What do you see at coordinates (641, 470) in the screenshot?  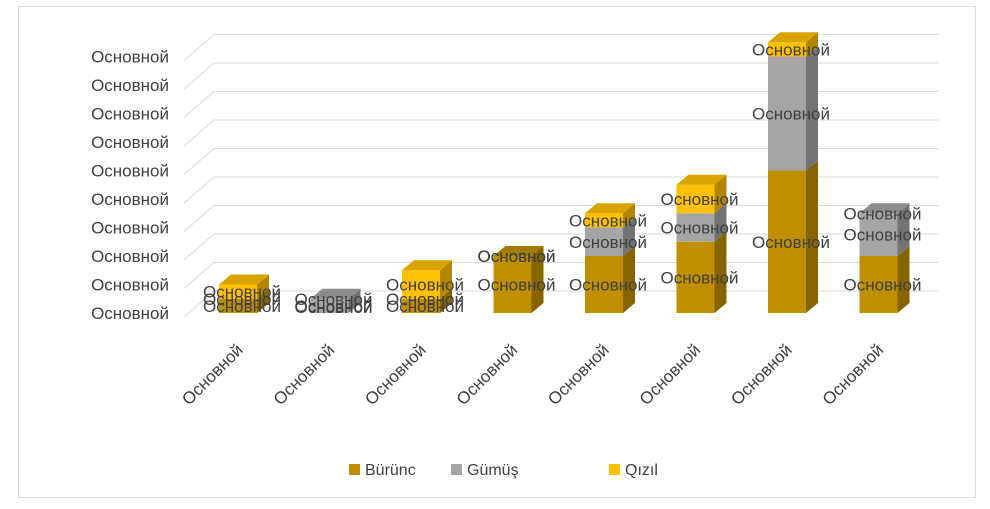 I see `legend-label: Qızıl` at bounding box center [641, 470].